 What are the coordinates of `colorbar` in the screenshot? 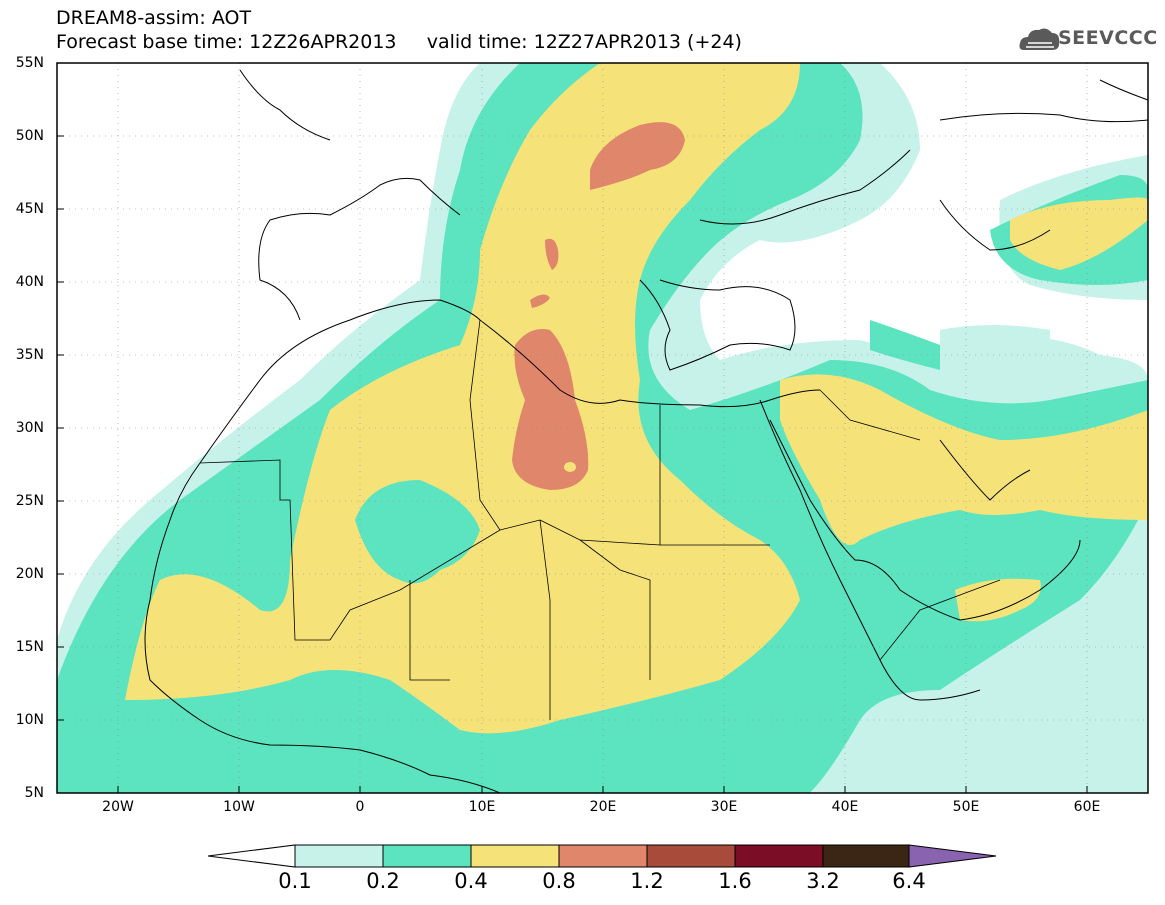 It's located at (602, 856).